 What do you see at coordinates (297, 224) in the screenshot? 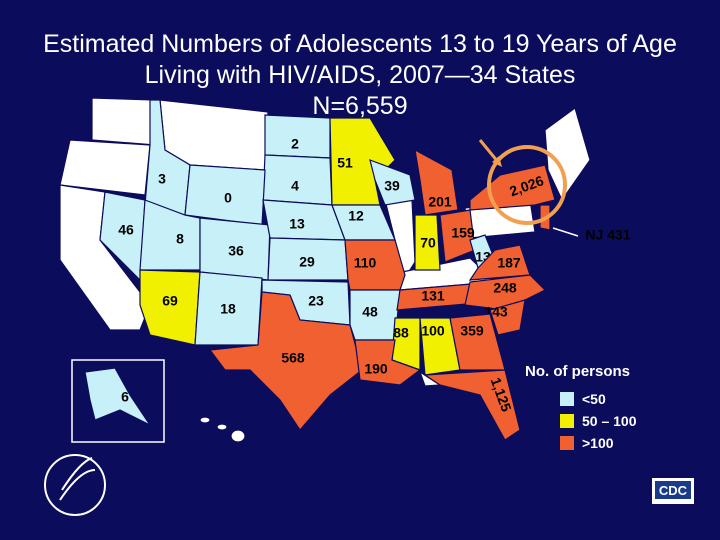
I see `state-value: 13` at bounding box center [297, 224].